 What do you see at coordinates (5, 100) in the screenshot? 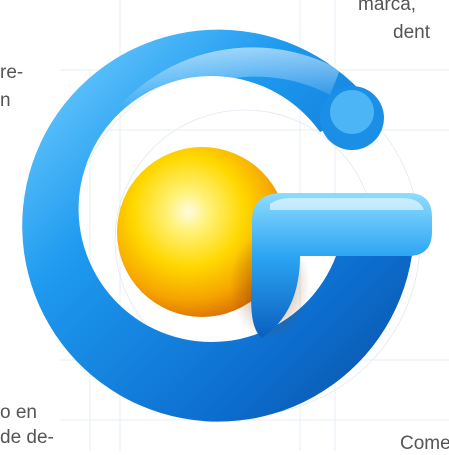
I see `text-fragment-top-left-2: n` at bounding box center [5, 100].